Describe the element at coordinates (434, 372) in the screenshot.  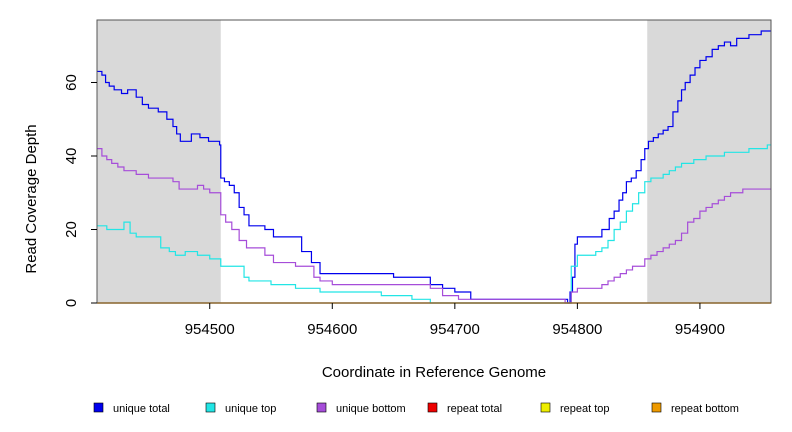
I see `x-axis-label: Coordinate in Reference Genome` at that location.